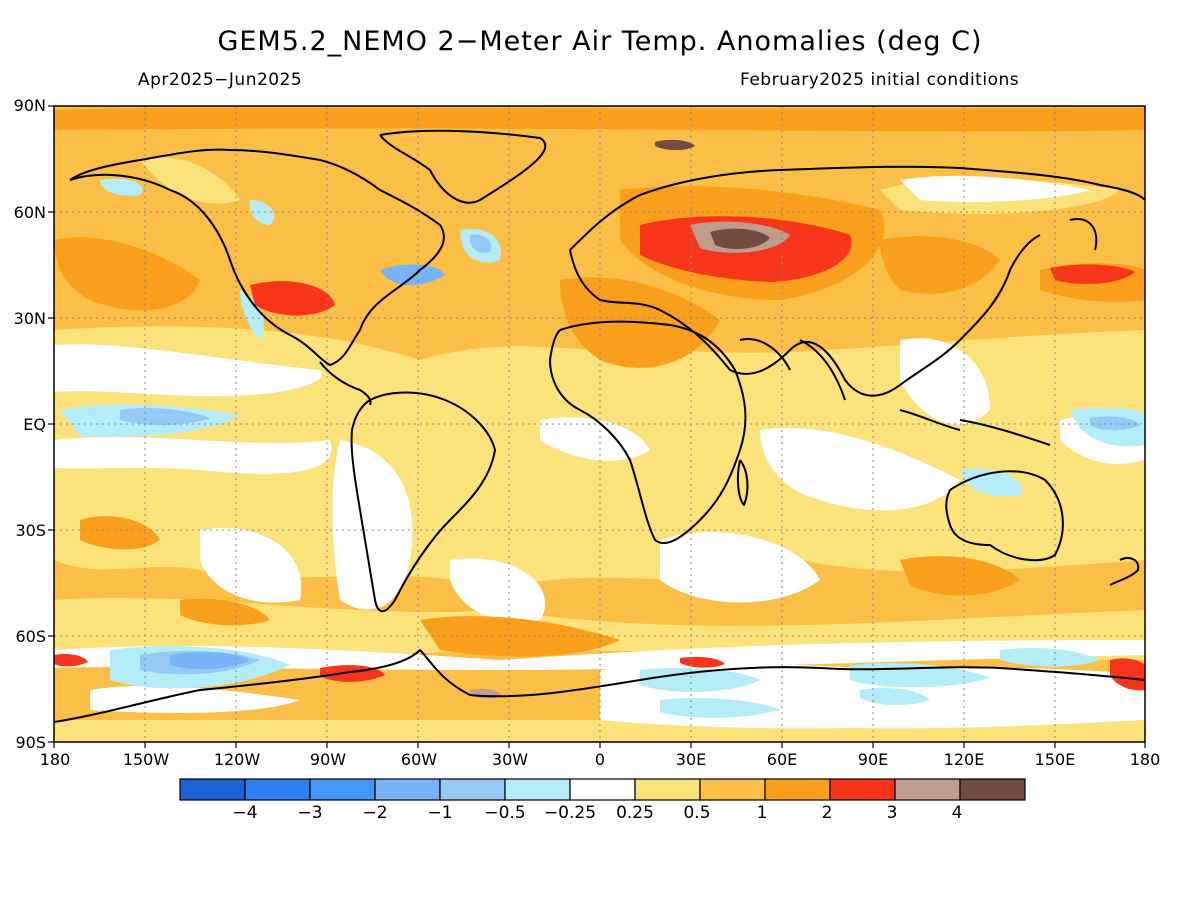 The image size is (1200, 900). I want to click on lon-label-60e: 60E, so click(782, 759).